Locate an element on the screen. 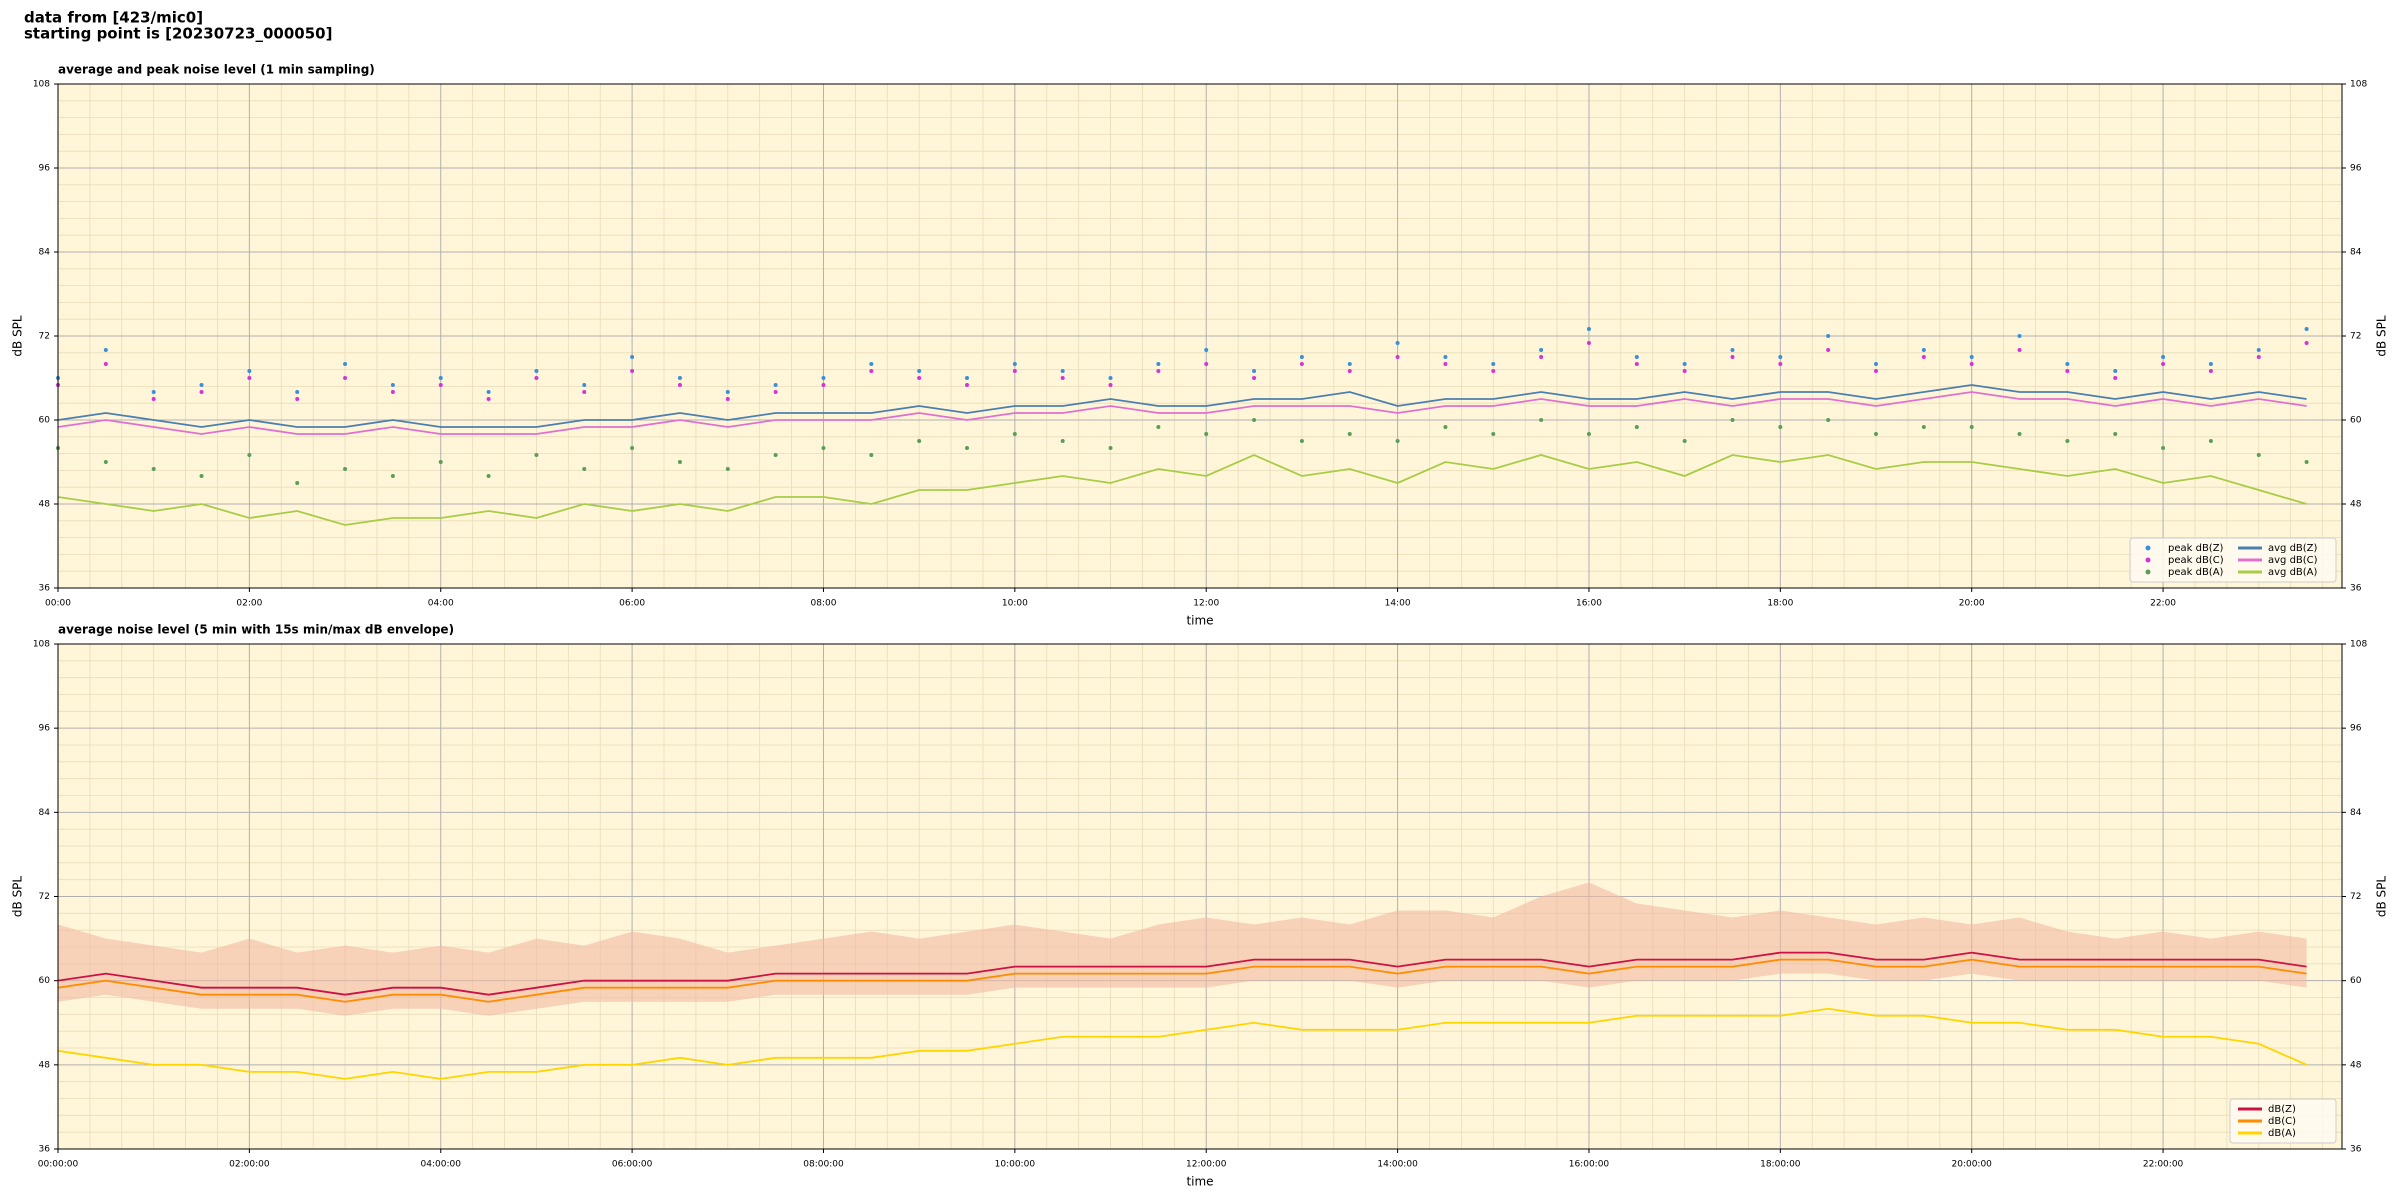  legend-box is located at coordinates (2233, 560).